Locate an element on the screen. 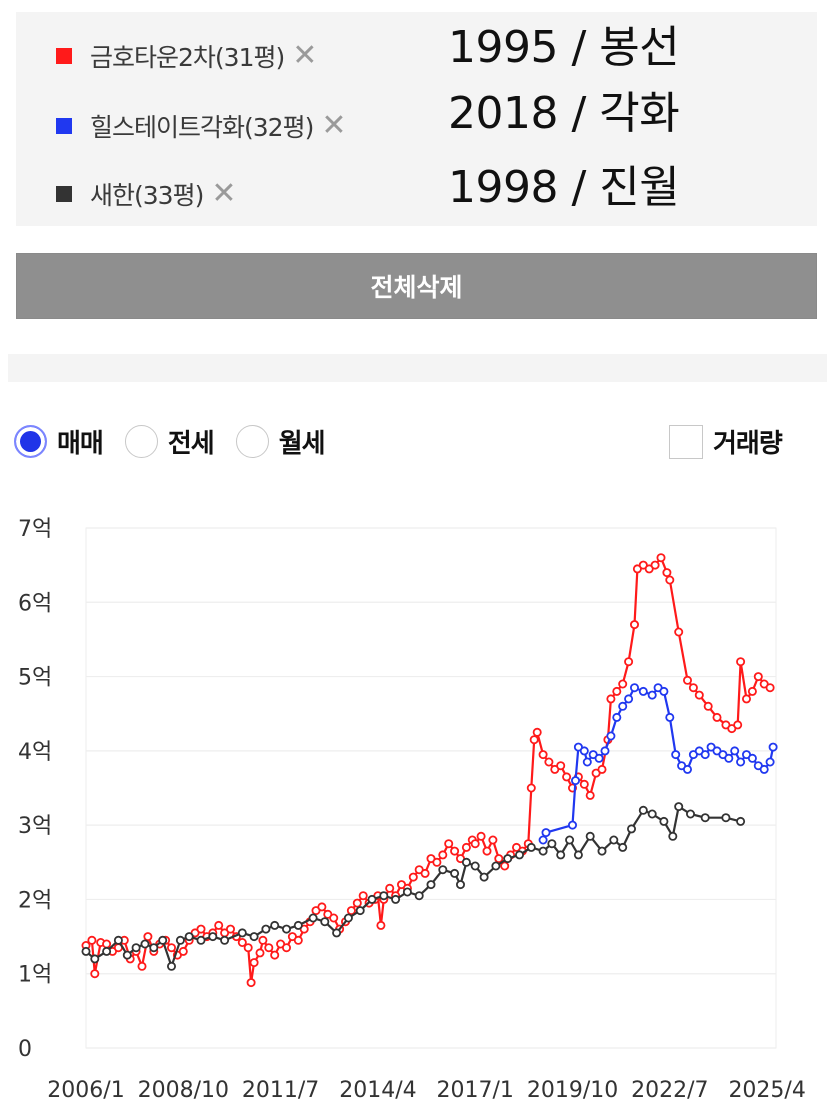 This screenshot has width=827, height=1117. x-tick-label: 2025/4 is located at coordinates (766, 1090).